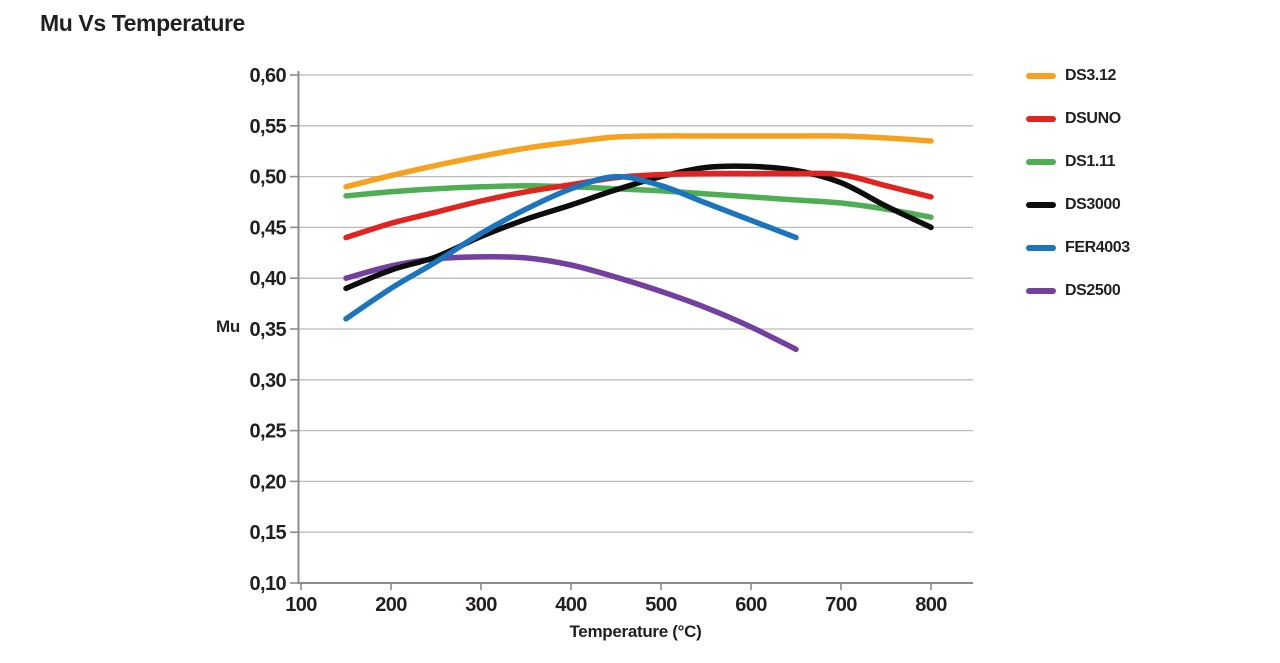 Image resolution: width=1280 pixels, height=663 pixels. Describe the element at coordinates (142, 23) in the screenshot. I see `chart-title: Mu Vs Temperature` at that location.